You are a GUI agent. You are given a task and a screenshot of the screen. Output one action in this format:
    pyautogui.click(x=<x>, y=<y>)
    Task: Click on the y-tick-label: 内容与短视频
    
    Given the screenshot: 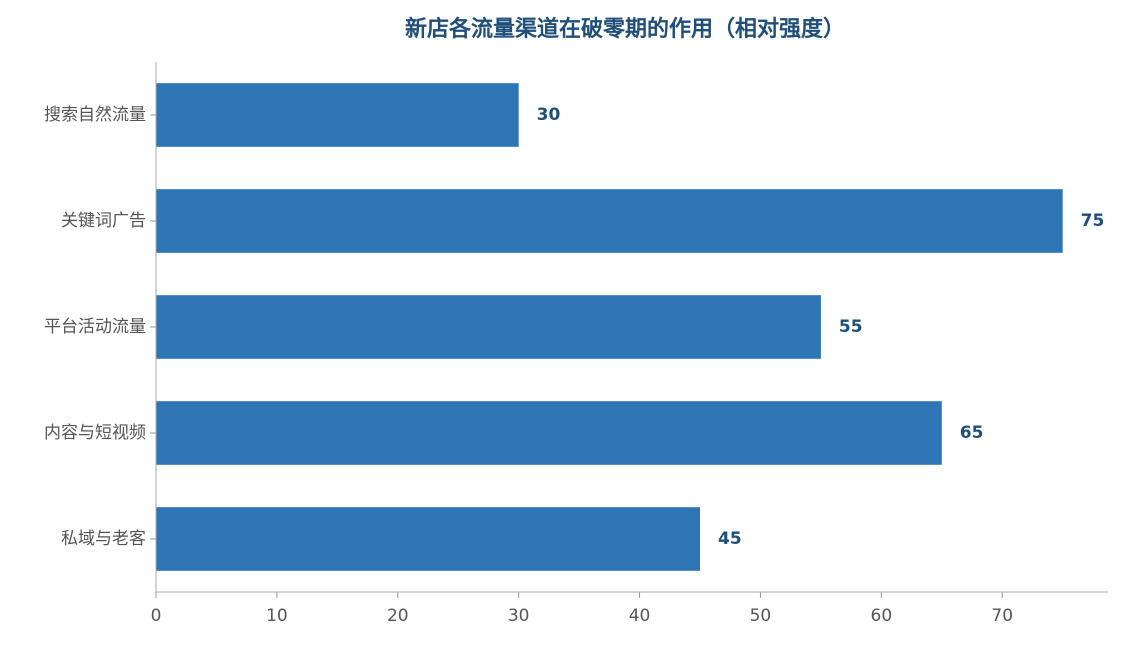 What is the action you would take?
    pyautogui.click(x=95, y=433)
    